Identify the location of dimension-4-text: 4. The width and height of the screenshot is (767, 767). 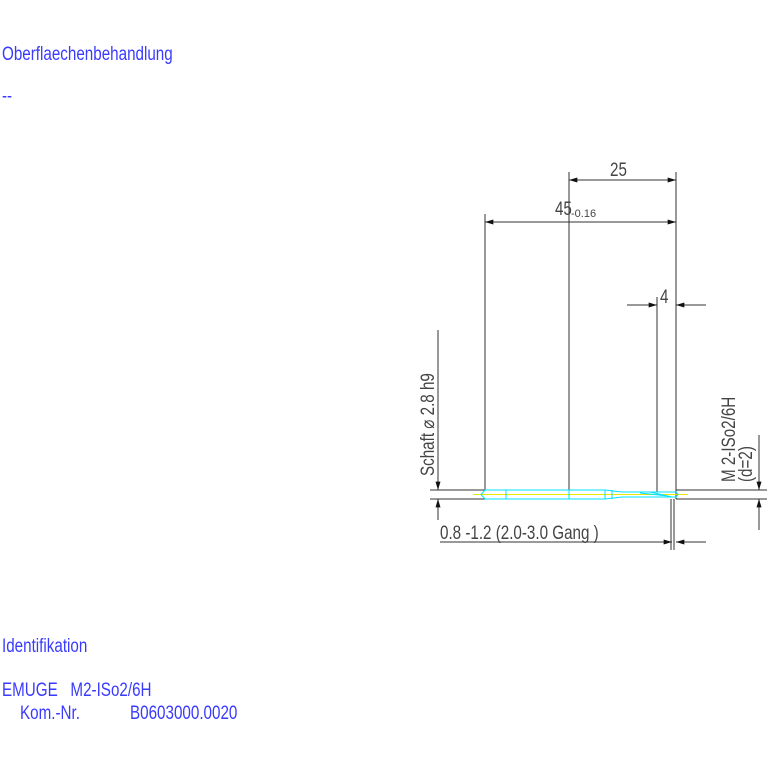
(664, 296).